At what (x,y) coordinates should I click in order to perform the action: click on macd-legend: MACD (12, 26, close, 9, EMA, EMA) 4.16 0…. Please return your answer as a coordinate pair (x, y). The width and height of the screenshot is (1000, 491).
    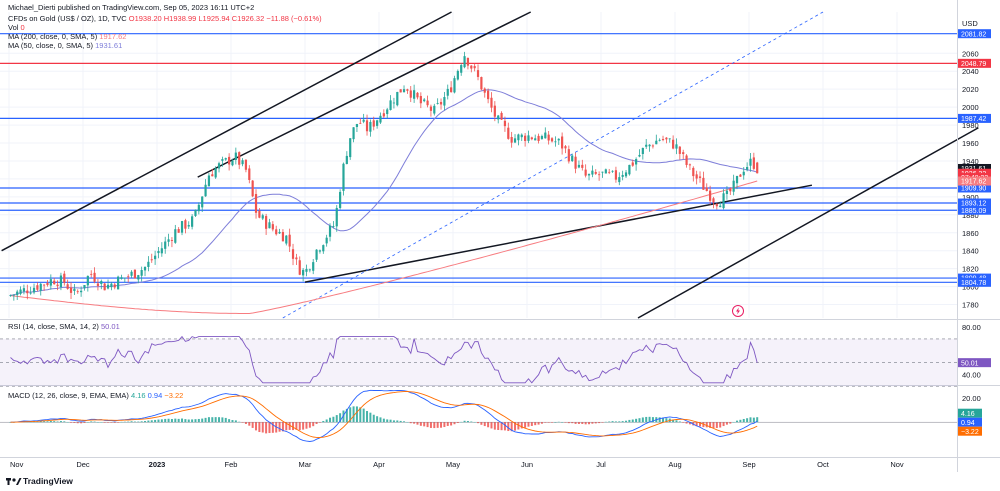
    Looking at the image, I should click on (95, 395).